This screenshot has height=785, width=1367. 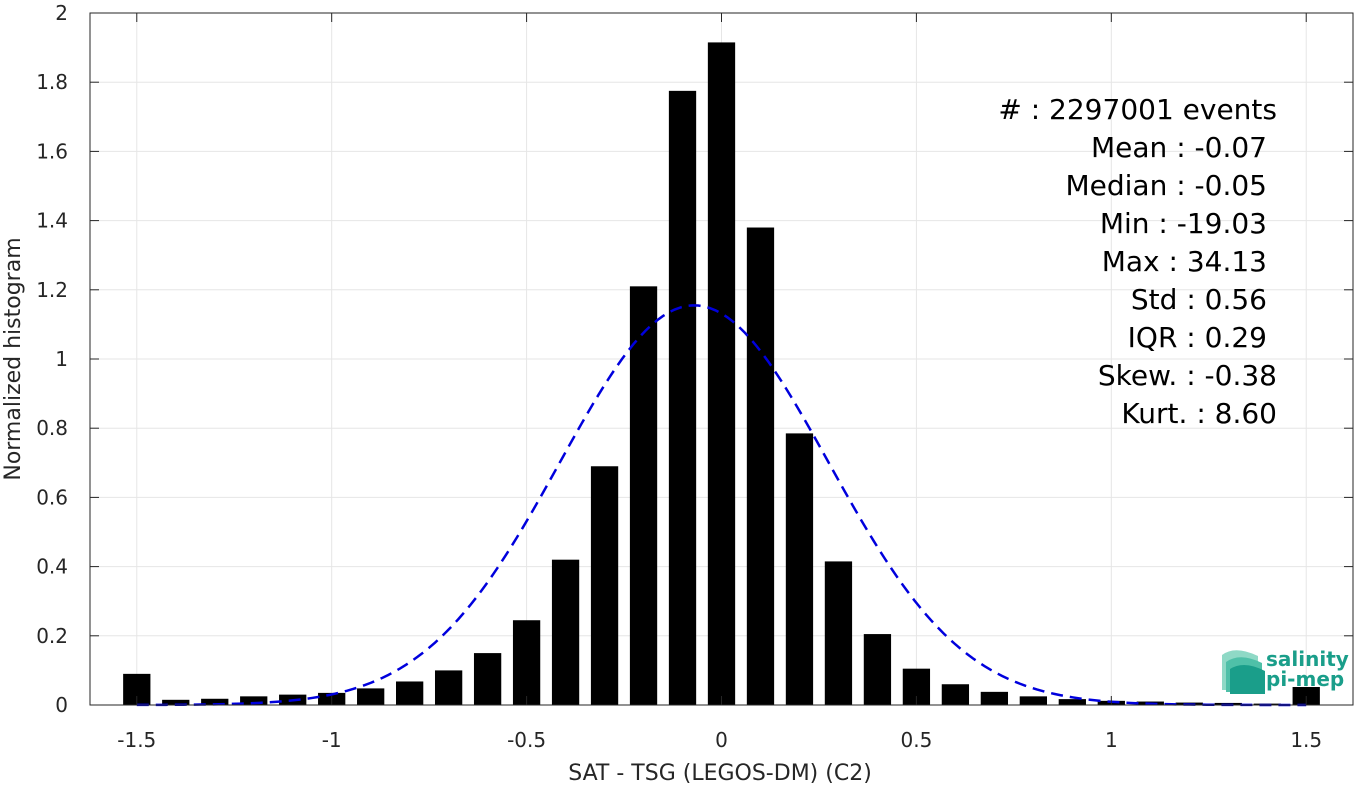 I want to click on y-tick-label: 1.2, so click(x=52, y=290).